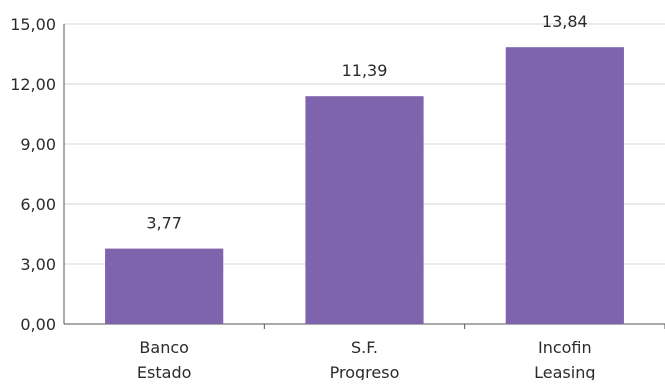  What do you see at coordinates (364, 347) in the screenshot?
I see `category-label: S.F.` at bounding box center [364, 347].